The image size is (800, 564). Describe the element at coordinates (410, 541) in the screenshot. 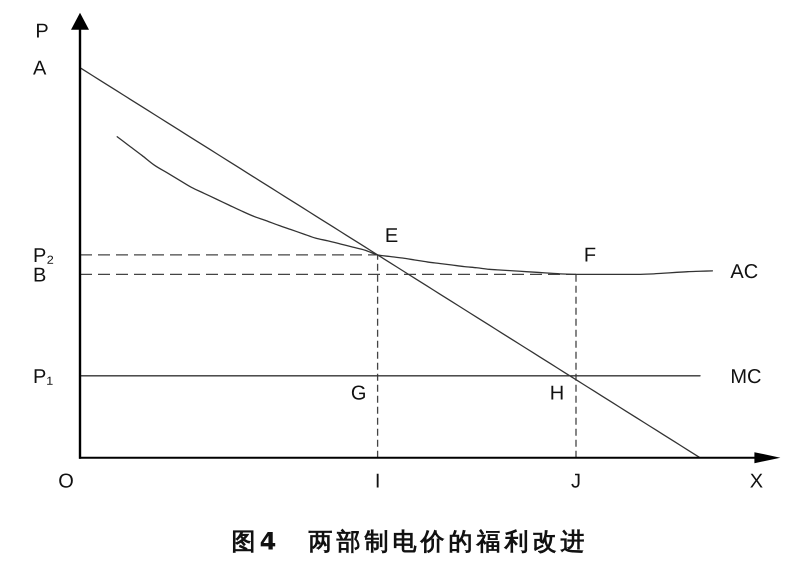

I see `text: 图4 两部制电价的福利改进` at that location.